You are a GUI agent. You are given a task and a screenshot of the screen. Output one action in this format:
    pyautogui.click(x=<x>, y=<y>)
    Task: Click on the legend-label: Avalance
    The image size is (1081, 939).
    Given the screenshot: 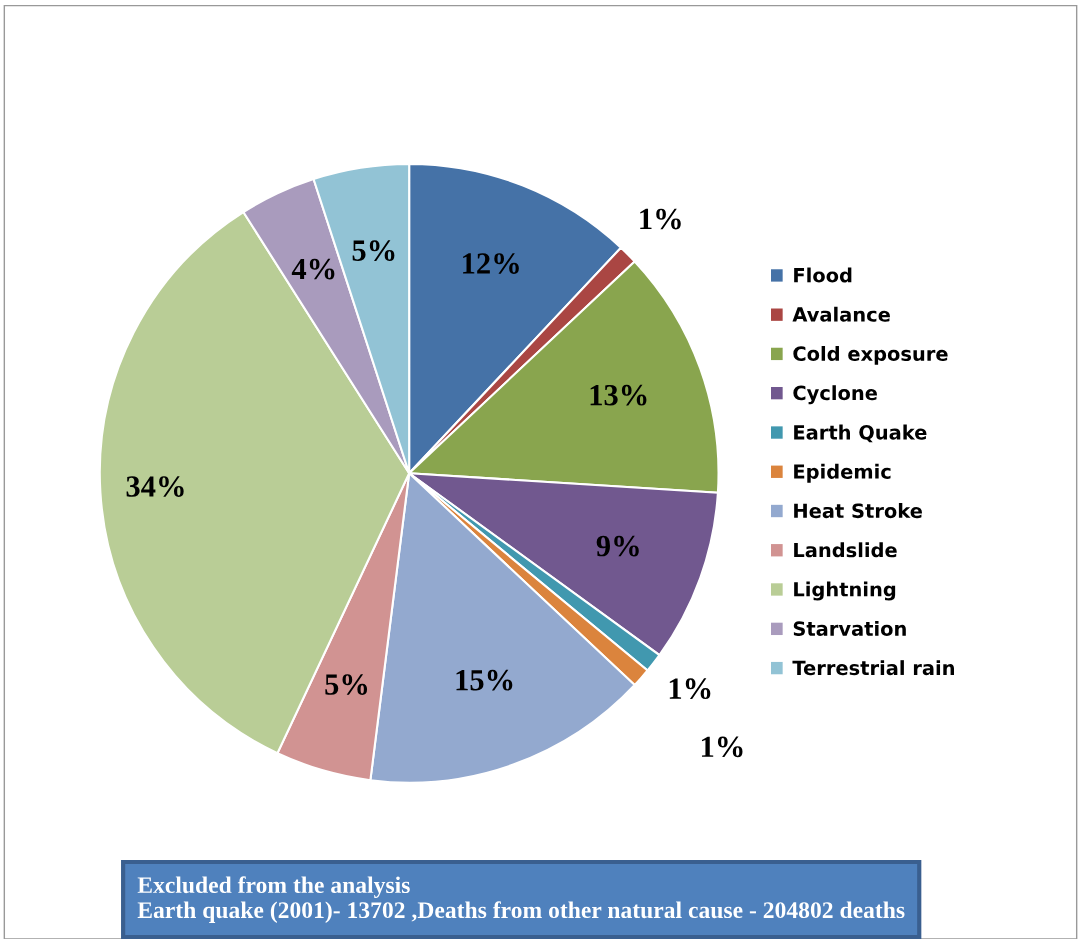 What is the action you would take?
    pyautogui.click(x=841, y=314)
    